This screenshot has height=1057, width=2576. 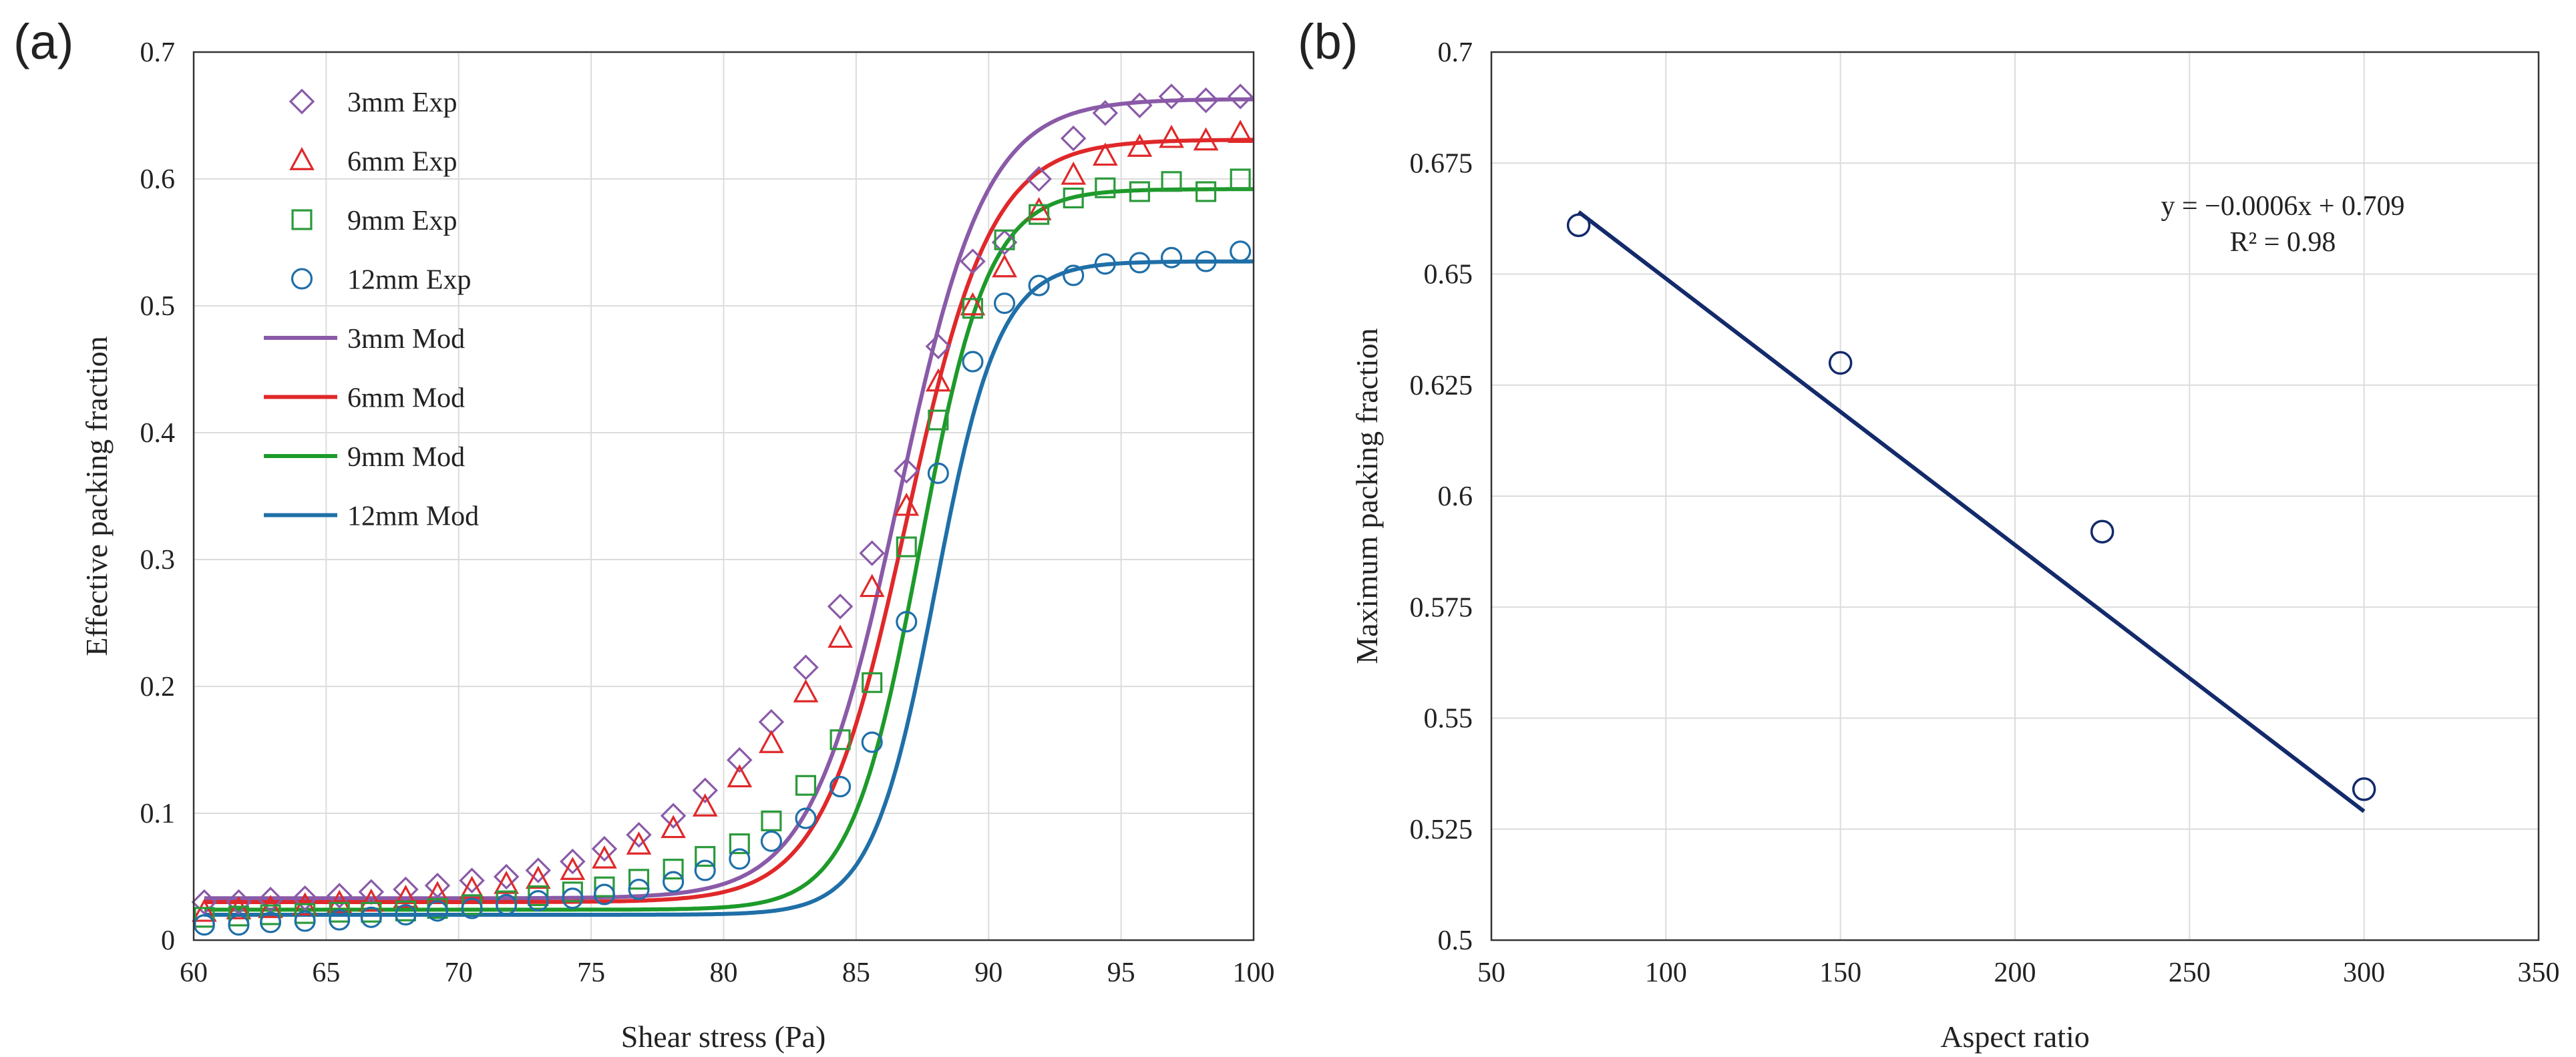 What do you see at coordinates (302, 219) in the screenshot?
I see `legend-marker-9mm-exp` at bounding box center [302, 219].